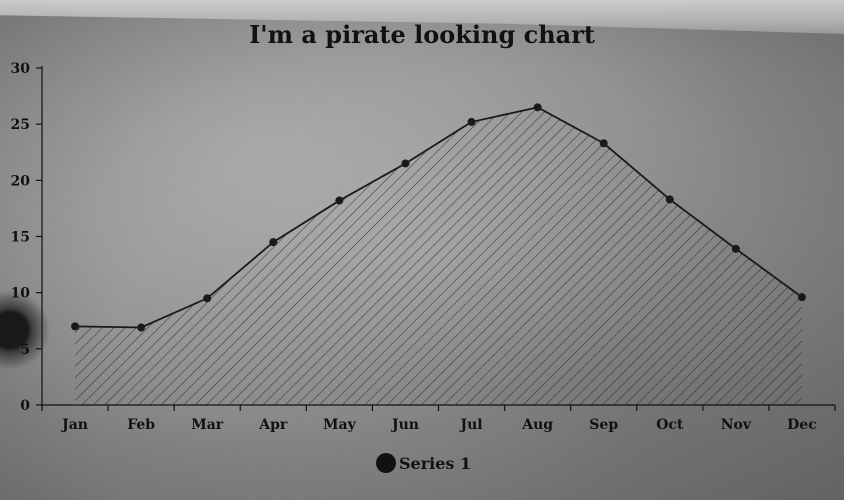  I want to click on x-tick-label: Oct, so click(670, 425).